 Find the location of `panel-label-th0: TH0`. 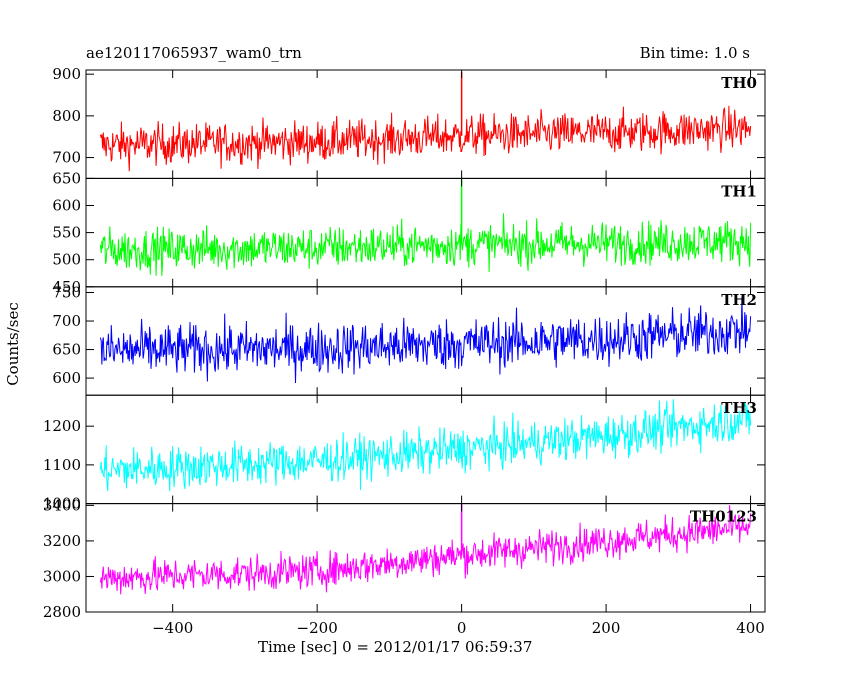

panel-label-th0: TH0 is located at coordinates (739, 83).